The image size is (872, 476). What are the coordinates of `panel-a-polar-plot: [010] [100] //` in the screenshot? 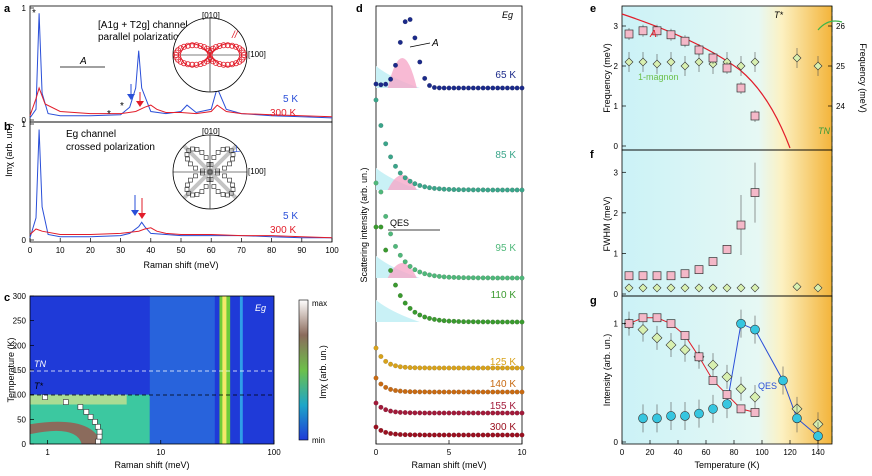 It's located at (219, 52).